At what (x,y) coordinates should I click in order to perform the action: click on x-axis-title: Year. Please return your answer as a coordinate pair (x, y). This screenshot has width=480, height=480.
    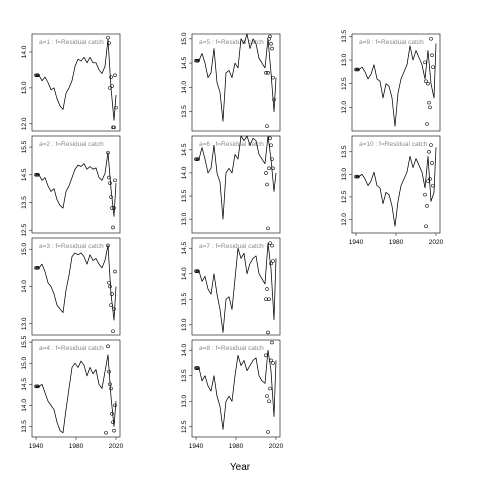
    Looking at the image, I should click on (240, 467).